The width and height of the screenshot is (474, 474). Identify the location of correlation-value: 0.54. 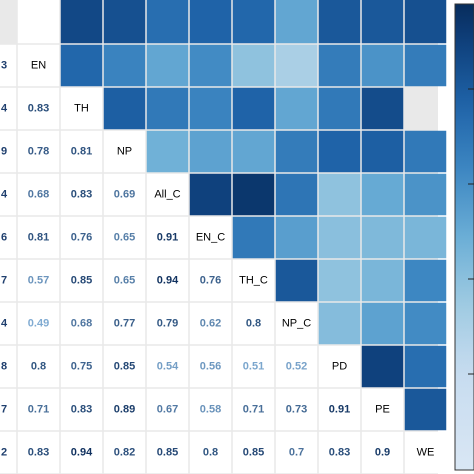
(168, 367).